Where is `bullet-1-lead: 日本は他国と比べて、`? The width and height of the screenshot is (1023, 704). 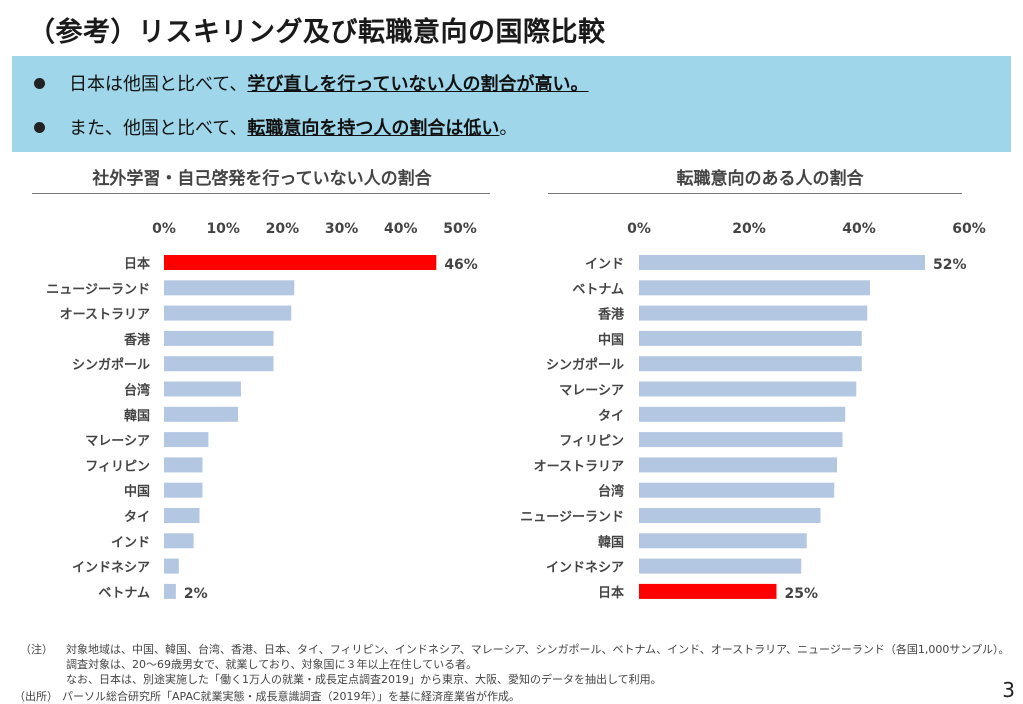
bullet-1-lead: 日本は他国と比べて、 is located at coordinates (158, 84).